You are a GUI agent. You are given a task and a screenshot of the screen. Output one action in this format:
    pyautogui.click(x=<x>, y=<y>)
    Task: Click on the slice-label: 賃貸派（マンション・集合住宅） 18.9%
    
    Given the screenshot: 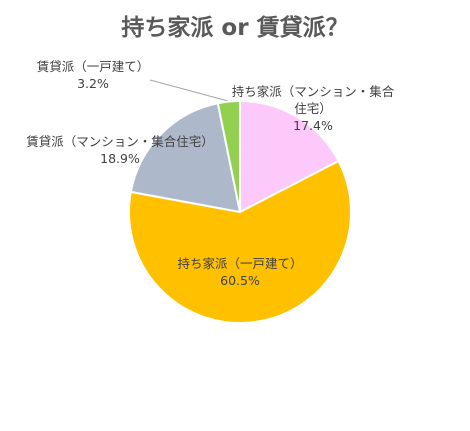 What is the action you would take?
    pyautogui.click(x=120, y=150)
    